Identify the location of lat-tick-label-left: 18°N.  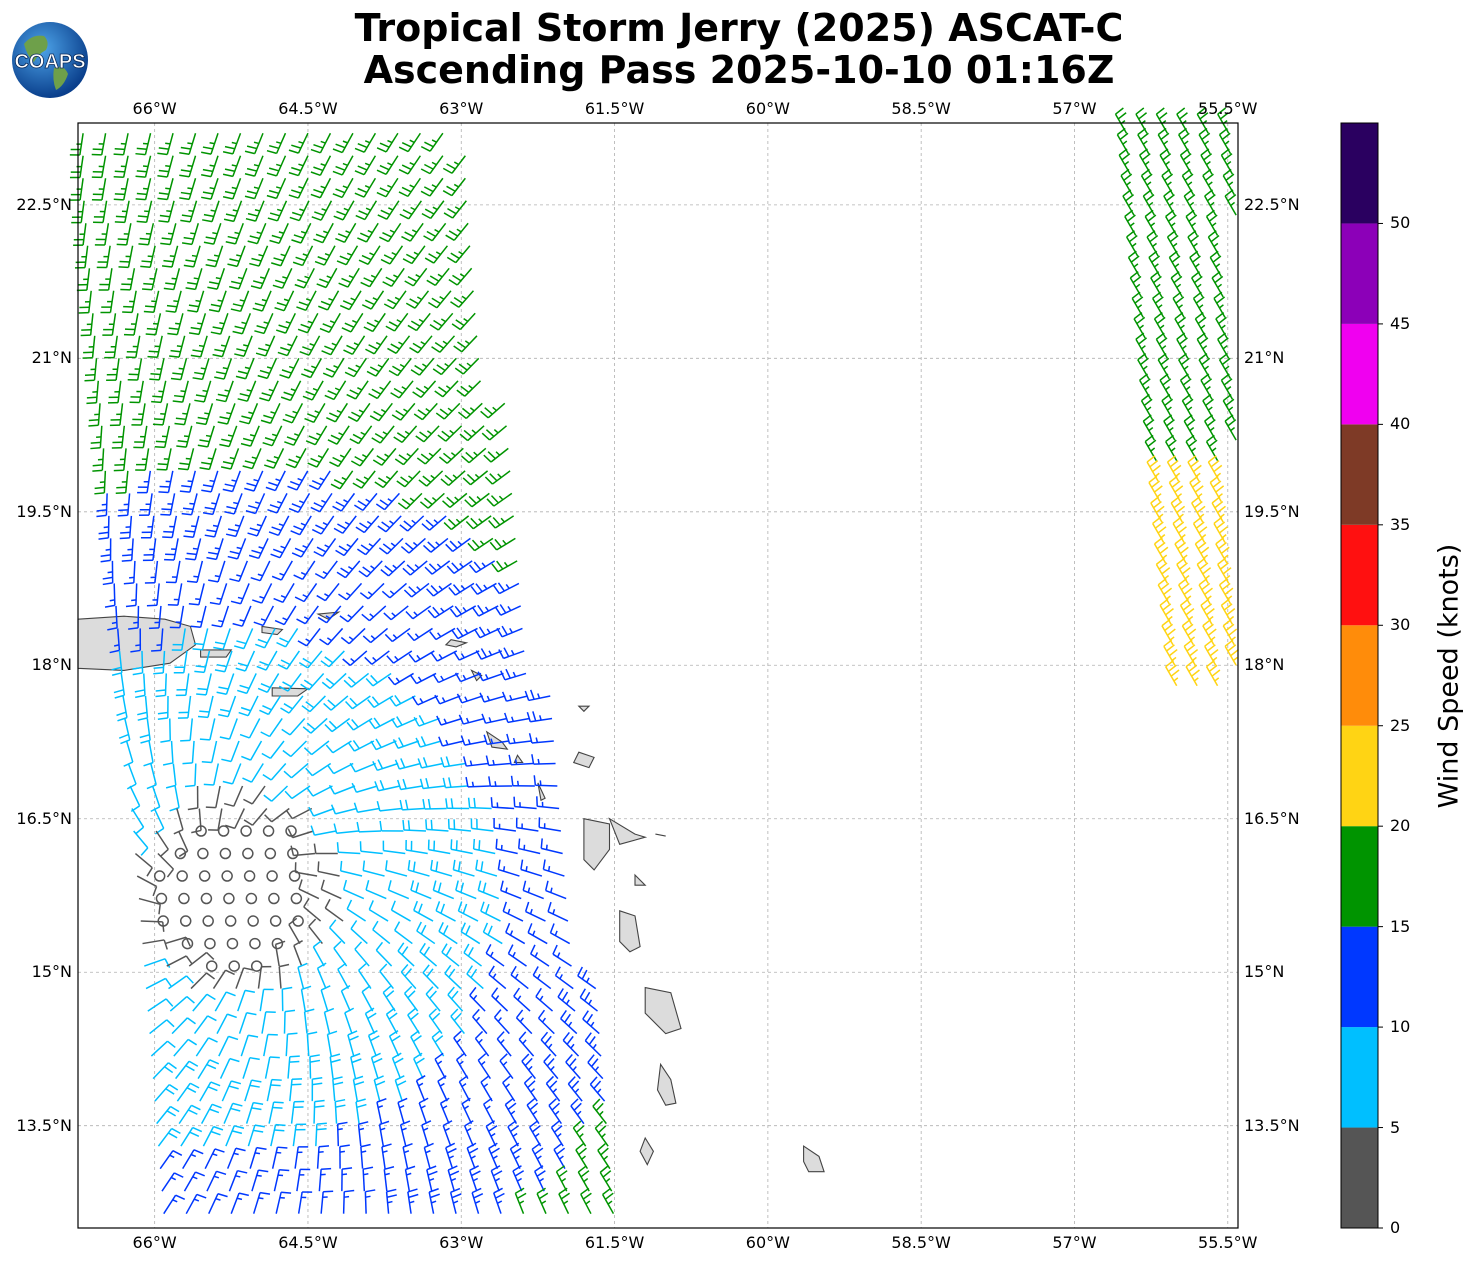
(51, 665).